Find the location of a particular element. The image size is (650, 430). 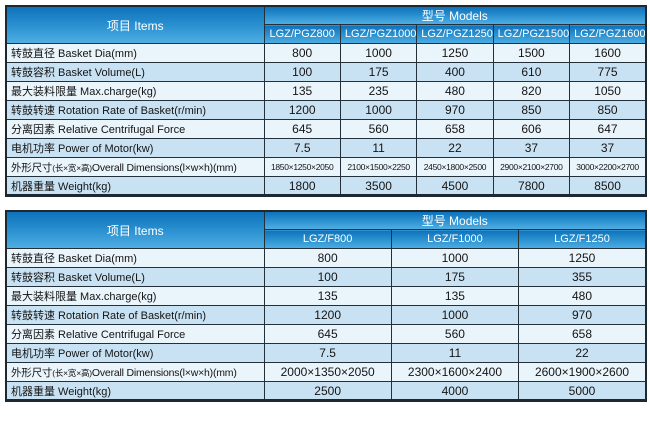

model-column-header: LGZ/PGZ1600 is located at coordinates (608, 34).